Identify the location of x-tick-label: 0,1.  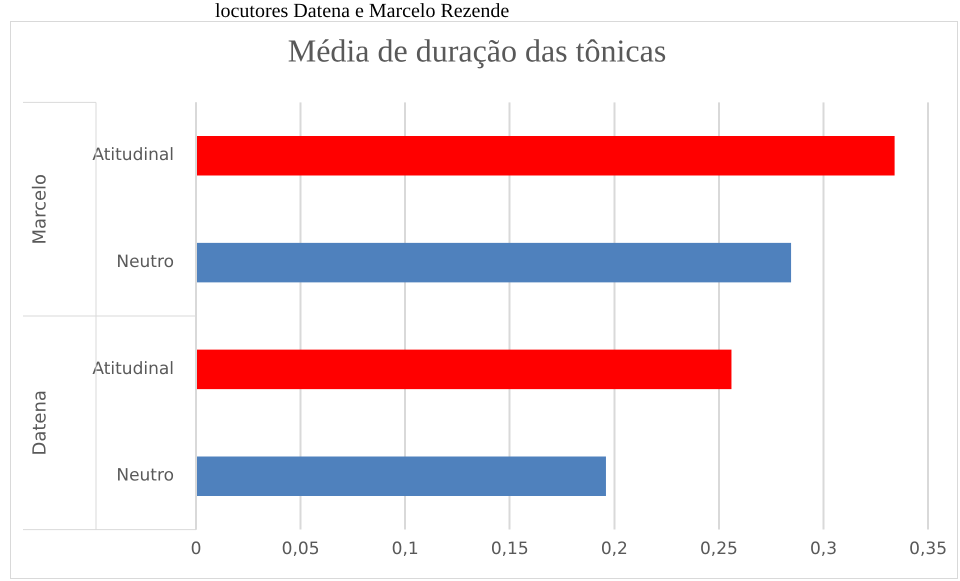
(405, 549).